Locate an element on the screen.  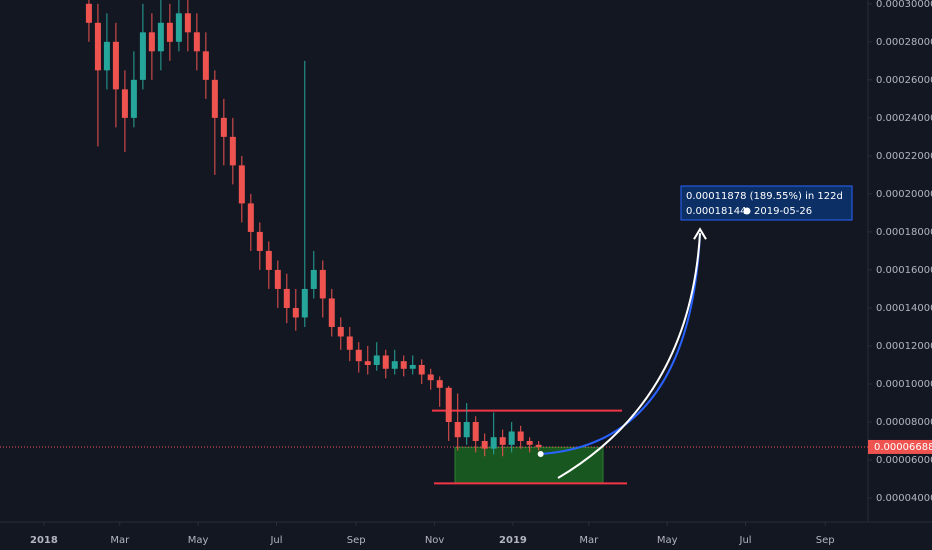
y-tick-label: 0.00024000 is located at coordinates (904, 118).